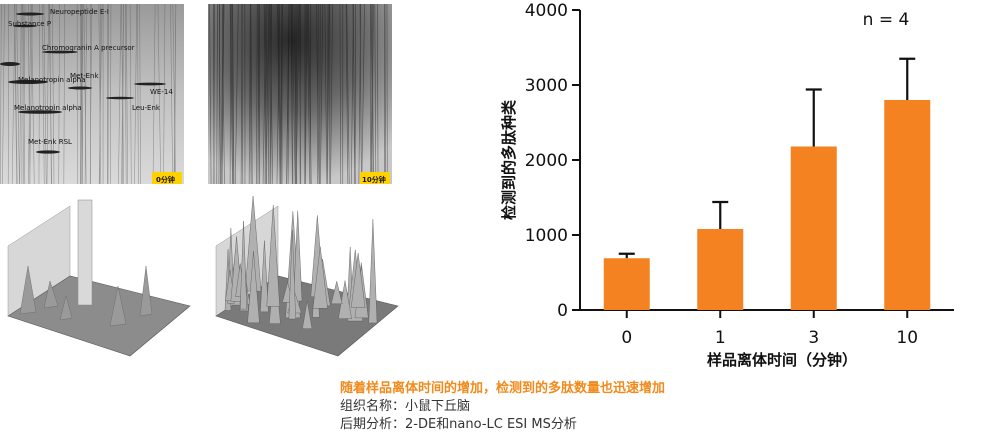 This screenshot has width=984, height=432. What do you see at coordinates (782, 360) in the screenshot?
I see `x-axis-label: 样品离体时间（分钟）` at bounding box center [782, 360].